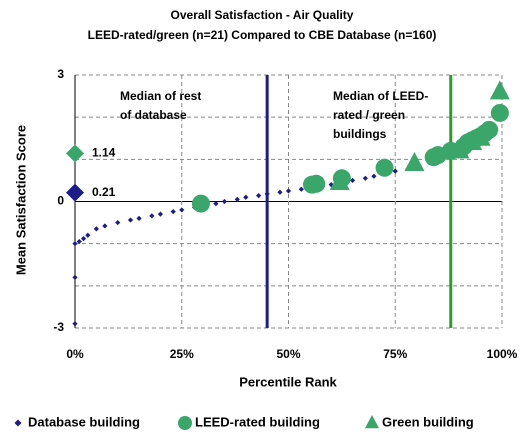 This screenshot has width=524, height=435. Describe the element at coordinates (160, 96) in the screenshot. I see `annotation: Median of rest` at that location.